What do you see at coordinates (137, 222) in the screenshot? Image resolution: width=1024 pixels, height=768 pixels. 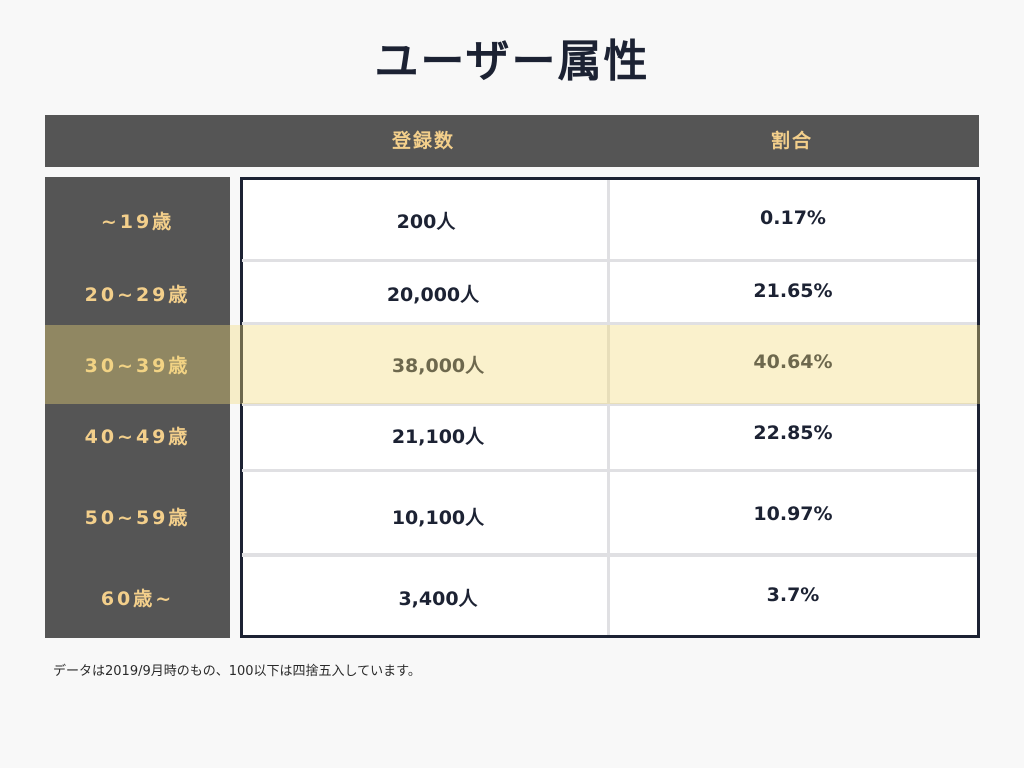 I see `row-label: ~19歳` at bounding box center [137, 222].